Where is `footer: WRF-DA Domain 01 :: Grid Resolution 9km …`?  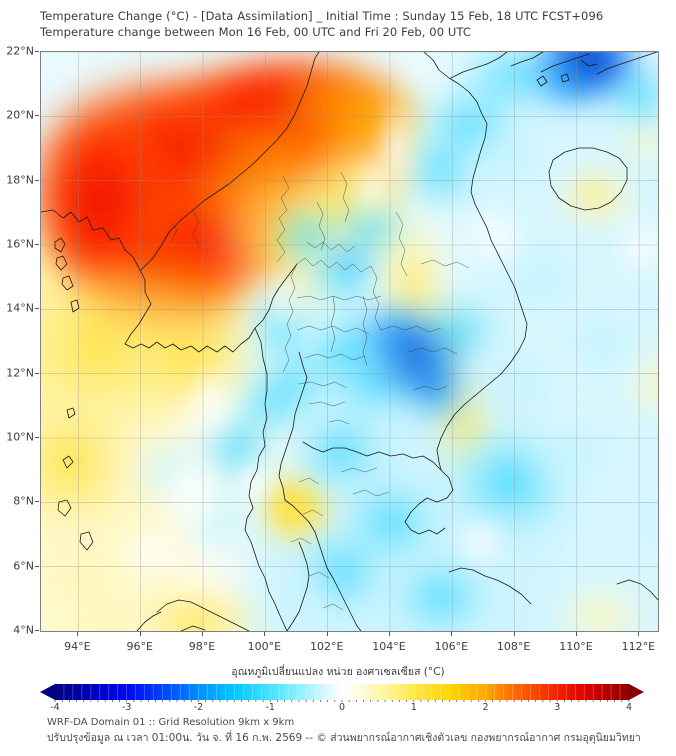
footer: WRF-DA Domain 01 :: Grid Resolution 9km … is located at coordinates (357, 730).